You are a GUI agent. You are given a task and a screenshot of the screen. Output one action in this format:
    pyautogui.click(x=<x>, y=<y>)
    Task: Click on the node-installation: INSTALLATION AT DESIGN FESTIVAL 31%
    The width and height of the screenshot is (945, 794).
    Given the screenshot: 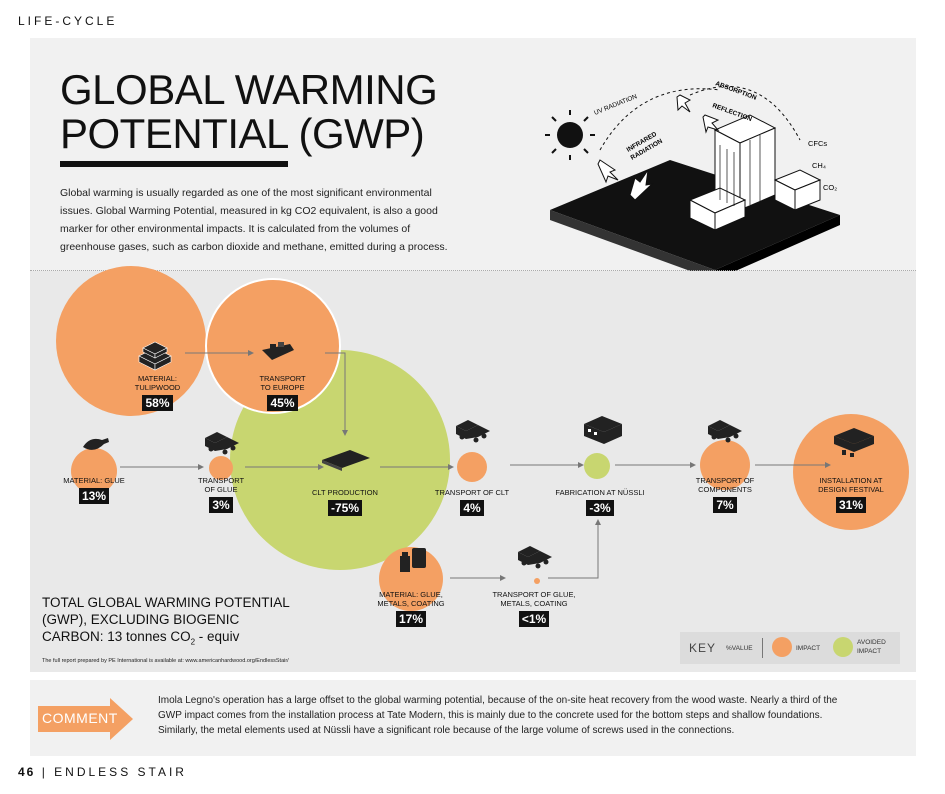 What is the action you would take?
    pyautogui.click(x=851, y=495)
    